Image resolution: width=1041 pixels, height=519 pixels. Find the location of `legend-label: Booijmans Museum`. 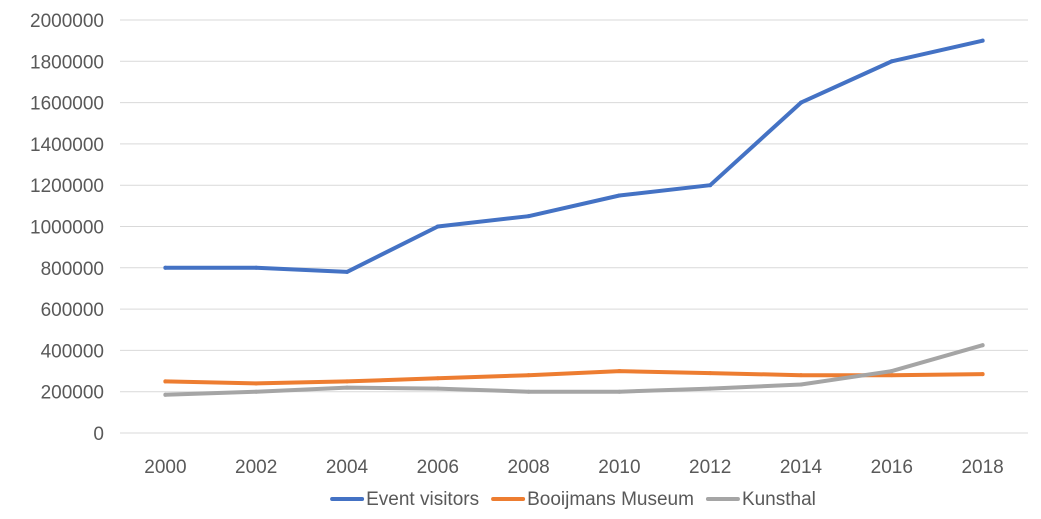

legend-label: Booijmans Museum is located at coordinates (610, 499).